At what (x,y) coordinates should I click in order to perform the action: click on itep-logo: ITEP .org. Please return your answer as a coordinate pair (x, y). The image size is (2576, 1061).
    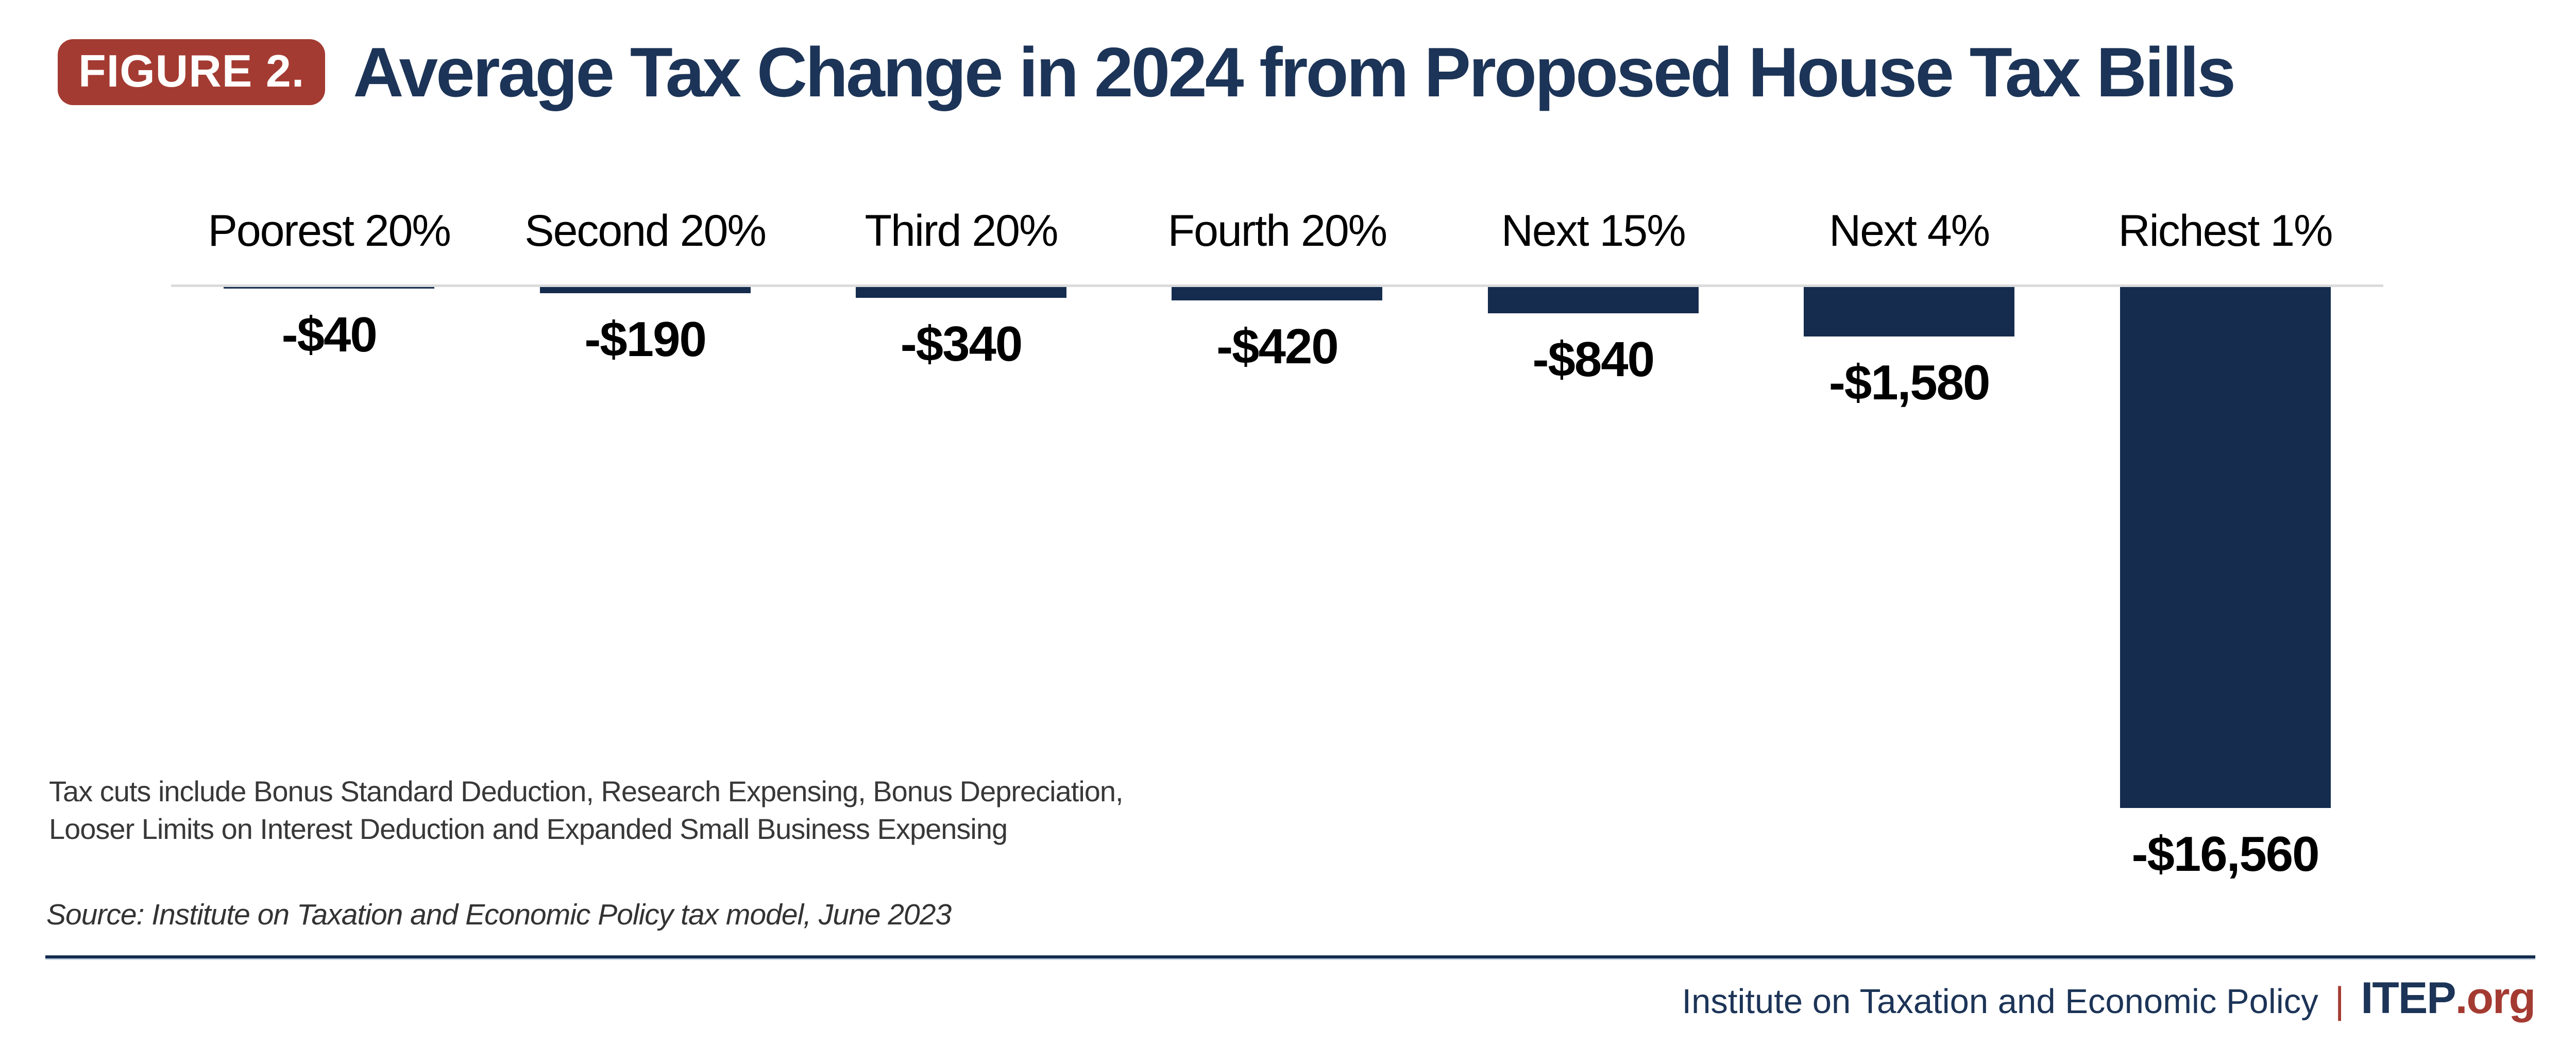
    Looking at the image, I should click on (2448, 999).